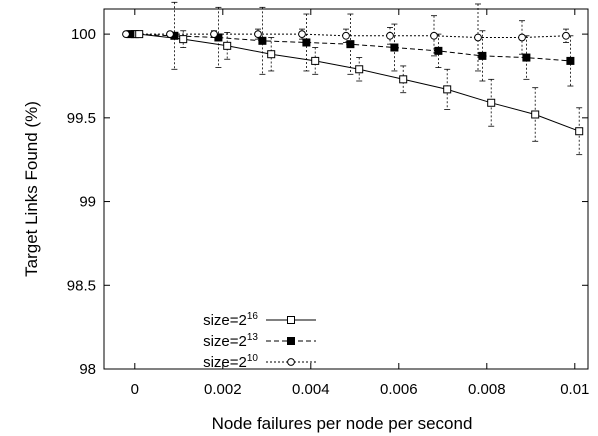 This screenshot has height=436, width=598. What do you see at coordinates (487, 389) in the screenshot?
I see `x-tick-label: 0.008` at bounding box center [487, 389].